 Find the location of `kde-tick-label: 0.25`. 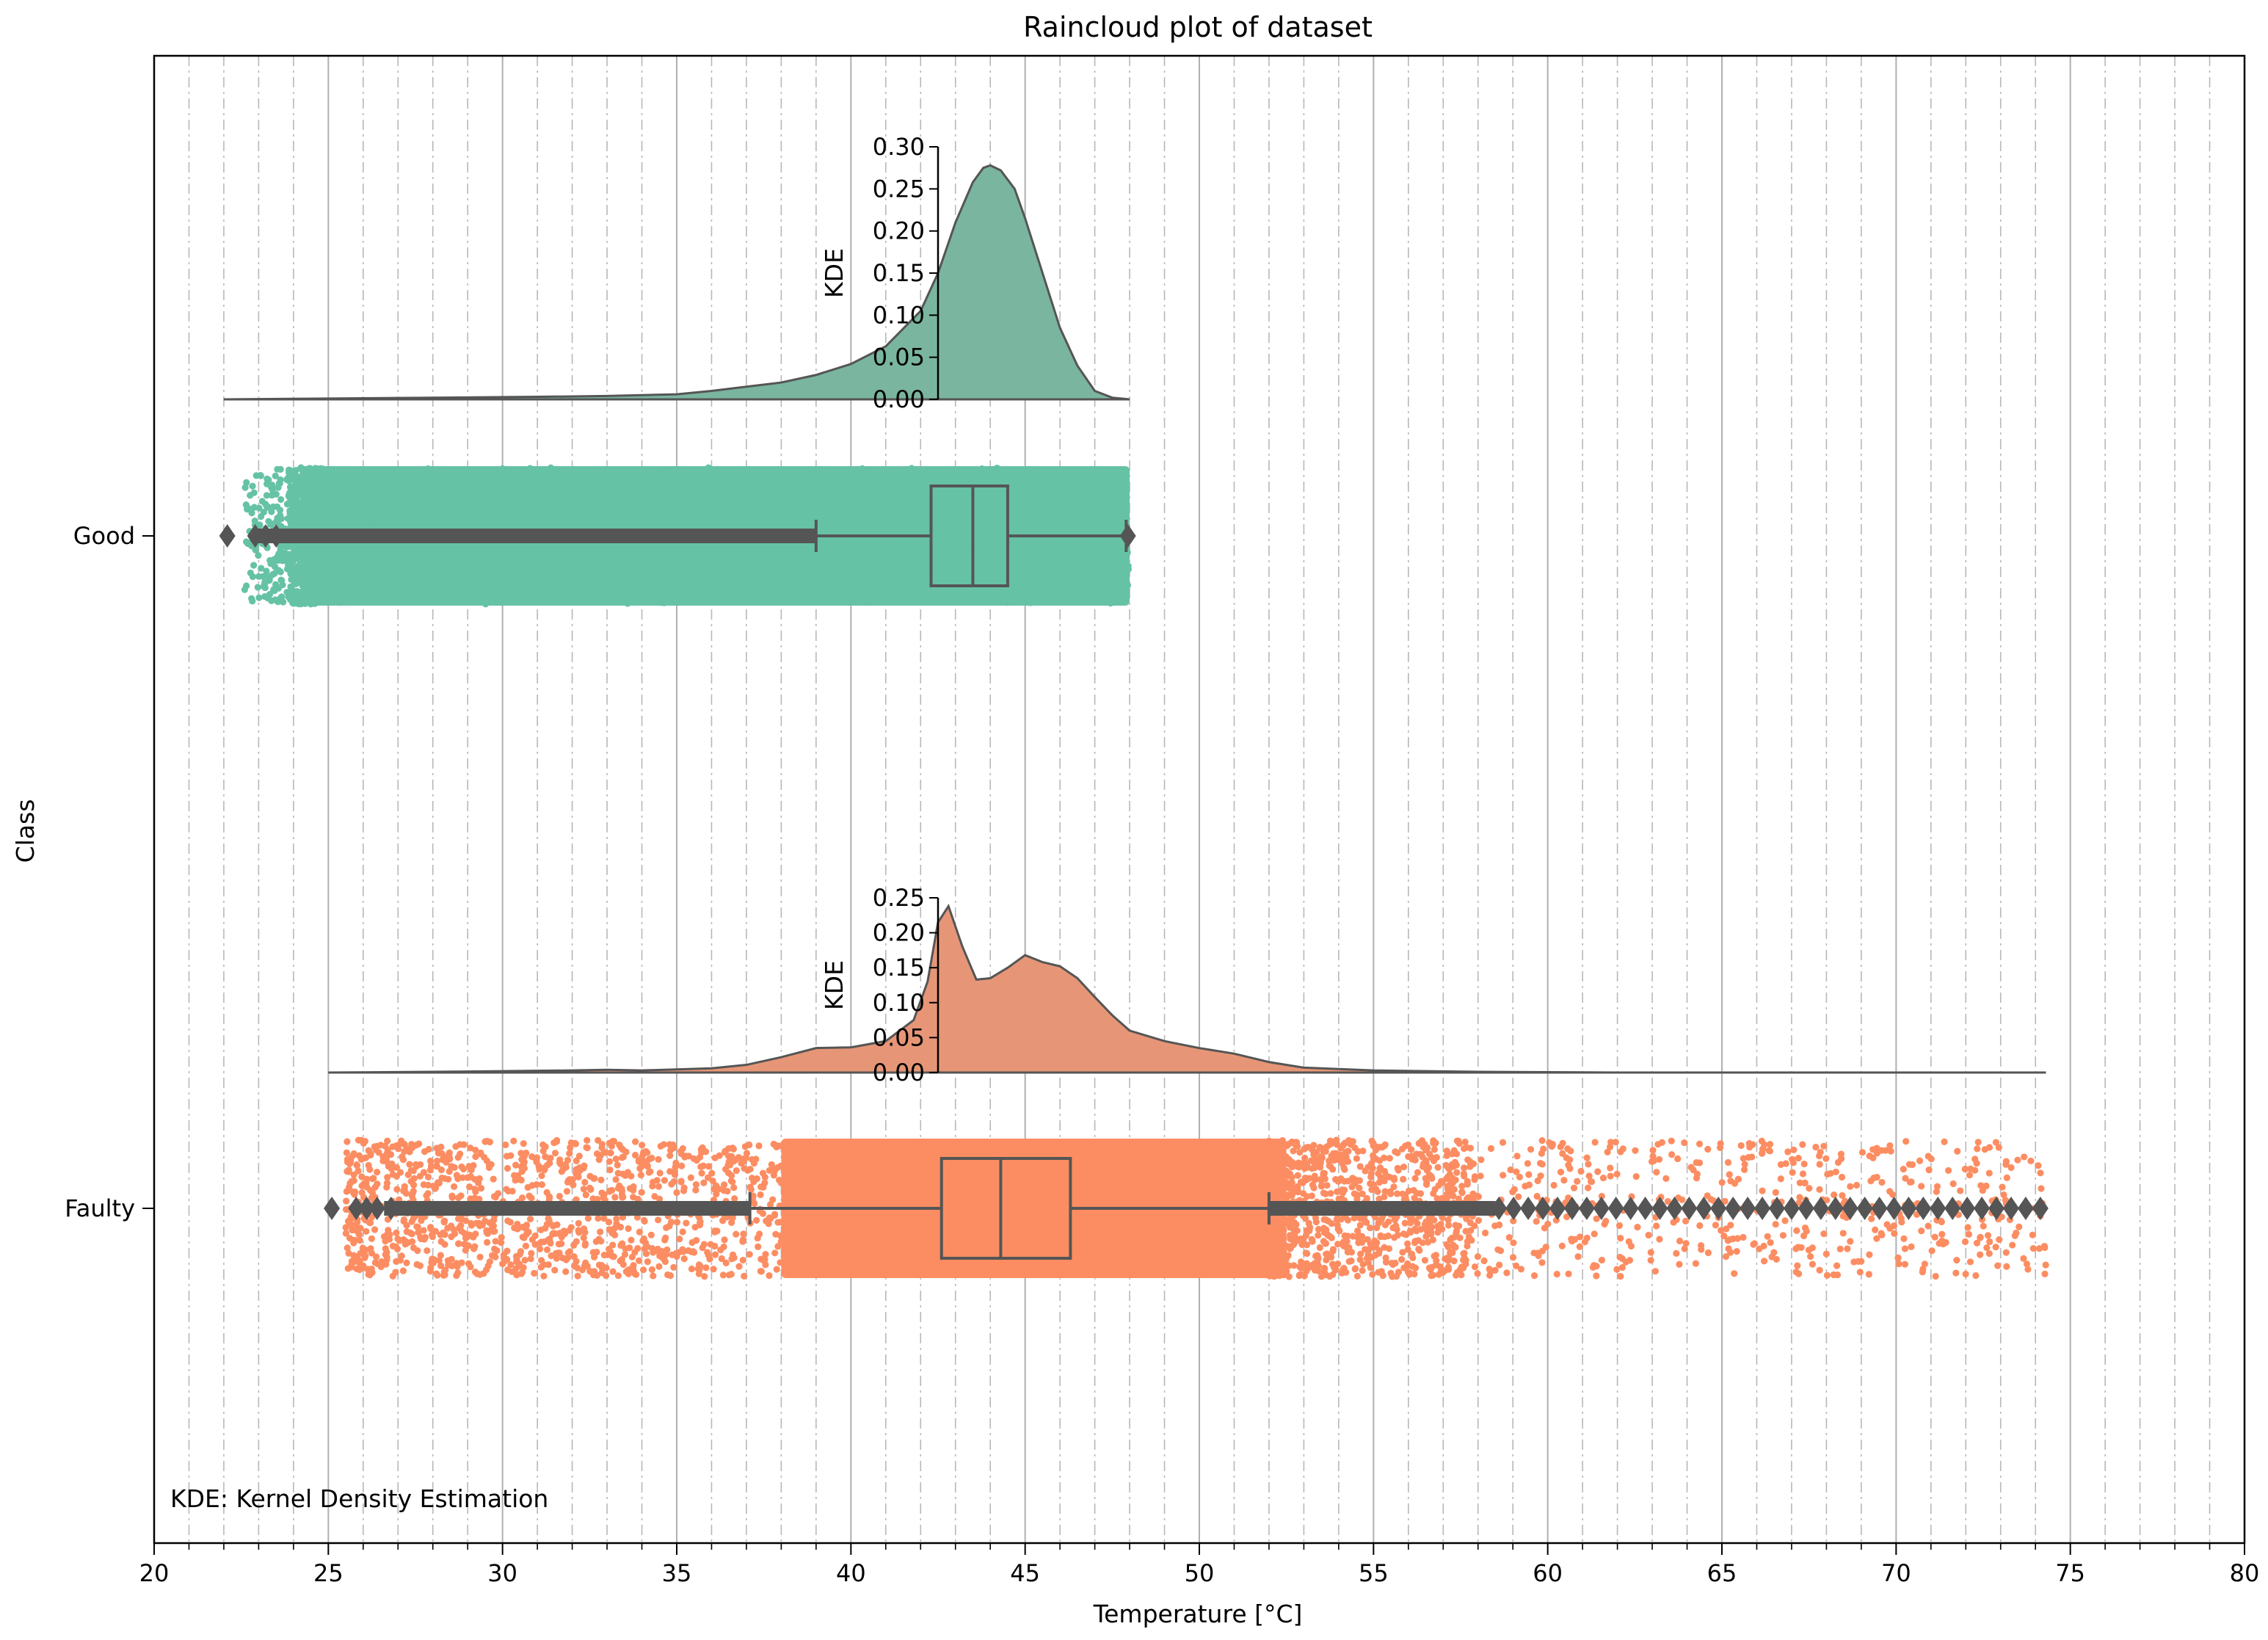

kde-tick-label: 0.25 is located at coordinates (899, 189).